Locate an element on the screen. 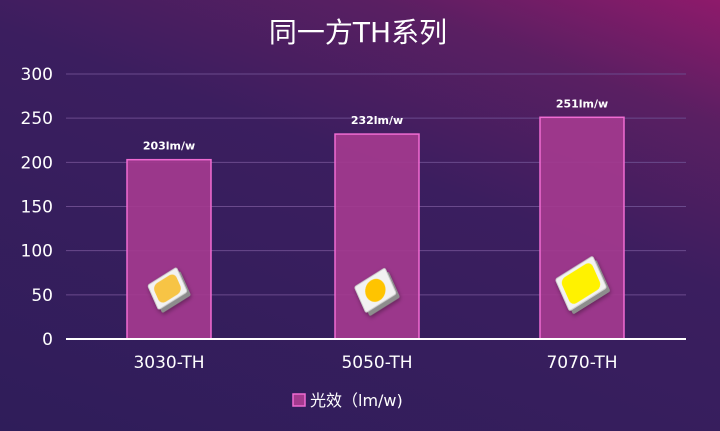 This screenshot has height=431, width=720. x-tick-label: 7070-TH is located at coordinates (581, 363).